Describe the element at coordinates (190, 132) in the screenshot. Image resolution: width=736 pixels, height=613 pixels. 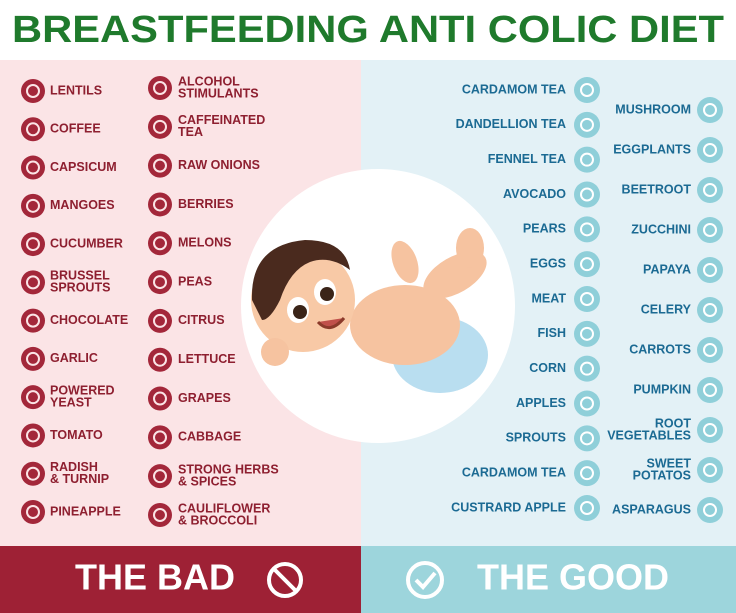
I see `food-label: TEA` at that location.